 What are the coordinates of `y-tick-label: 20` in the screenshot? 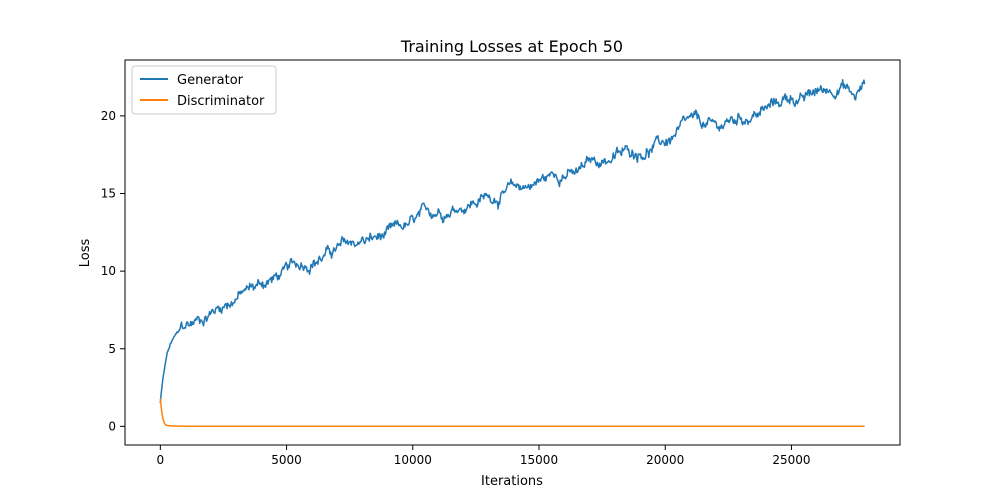 It's located at (108, 116).